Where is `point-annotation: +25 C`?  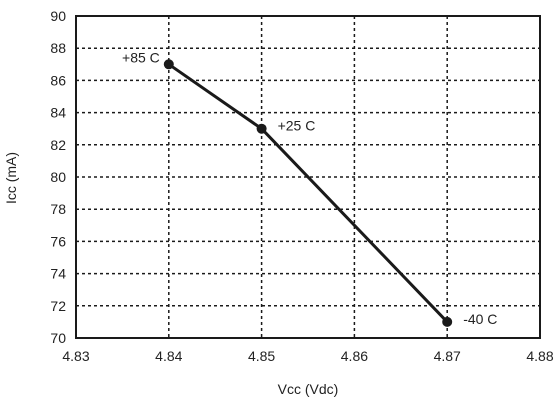 point-annotation: +25 C is located at coordinates (297, 126).